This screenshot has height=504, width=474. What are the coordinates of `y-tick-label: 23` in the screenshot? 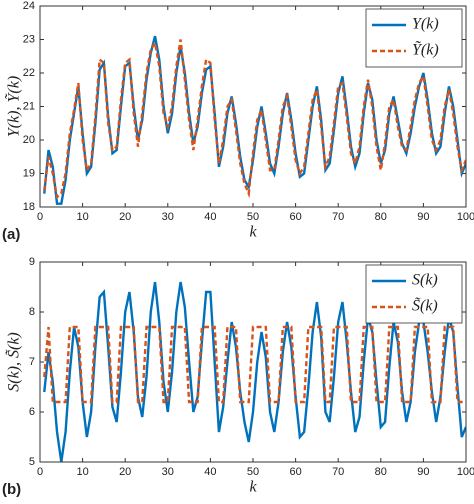 It's located at (29, 39).